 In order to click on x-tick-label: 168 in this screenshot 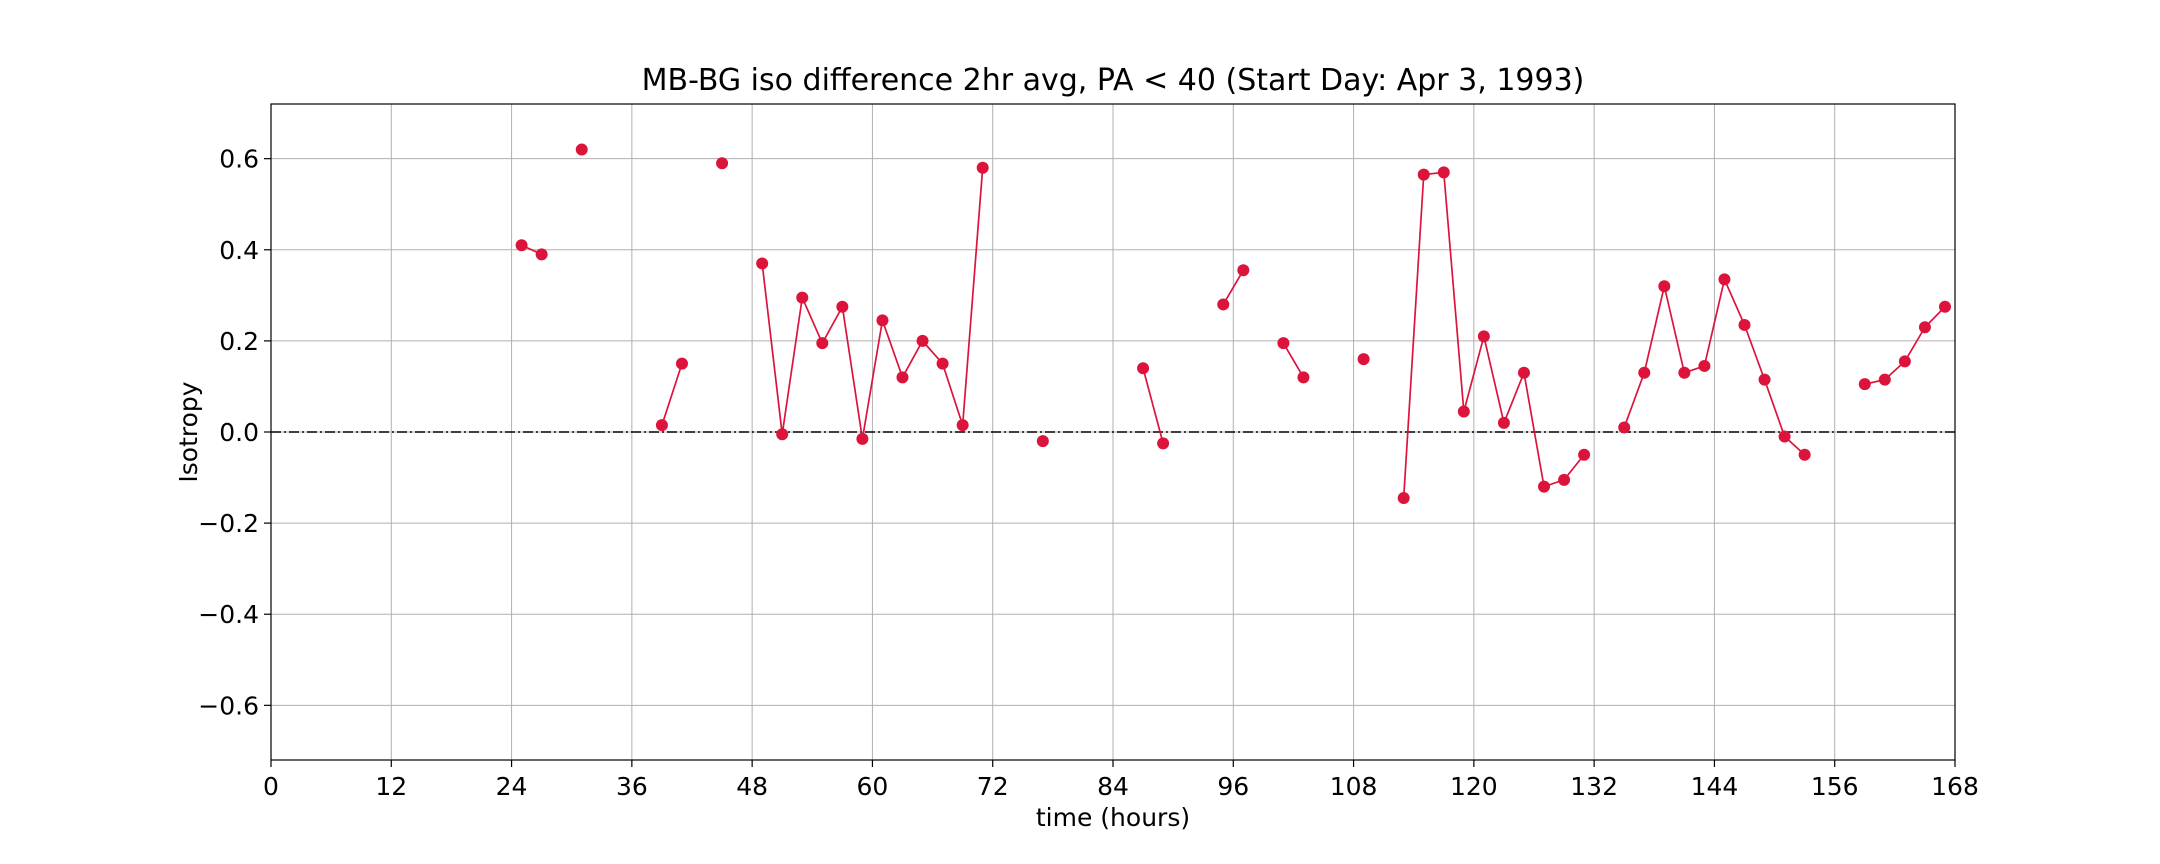, I will do `click(1955, 786)`.